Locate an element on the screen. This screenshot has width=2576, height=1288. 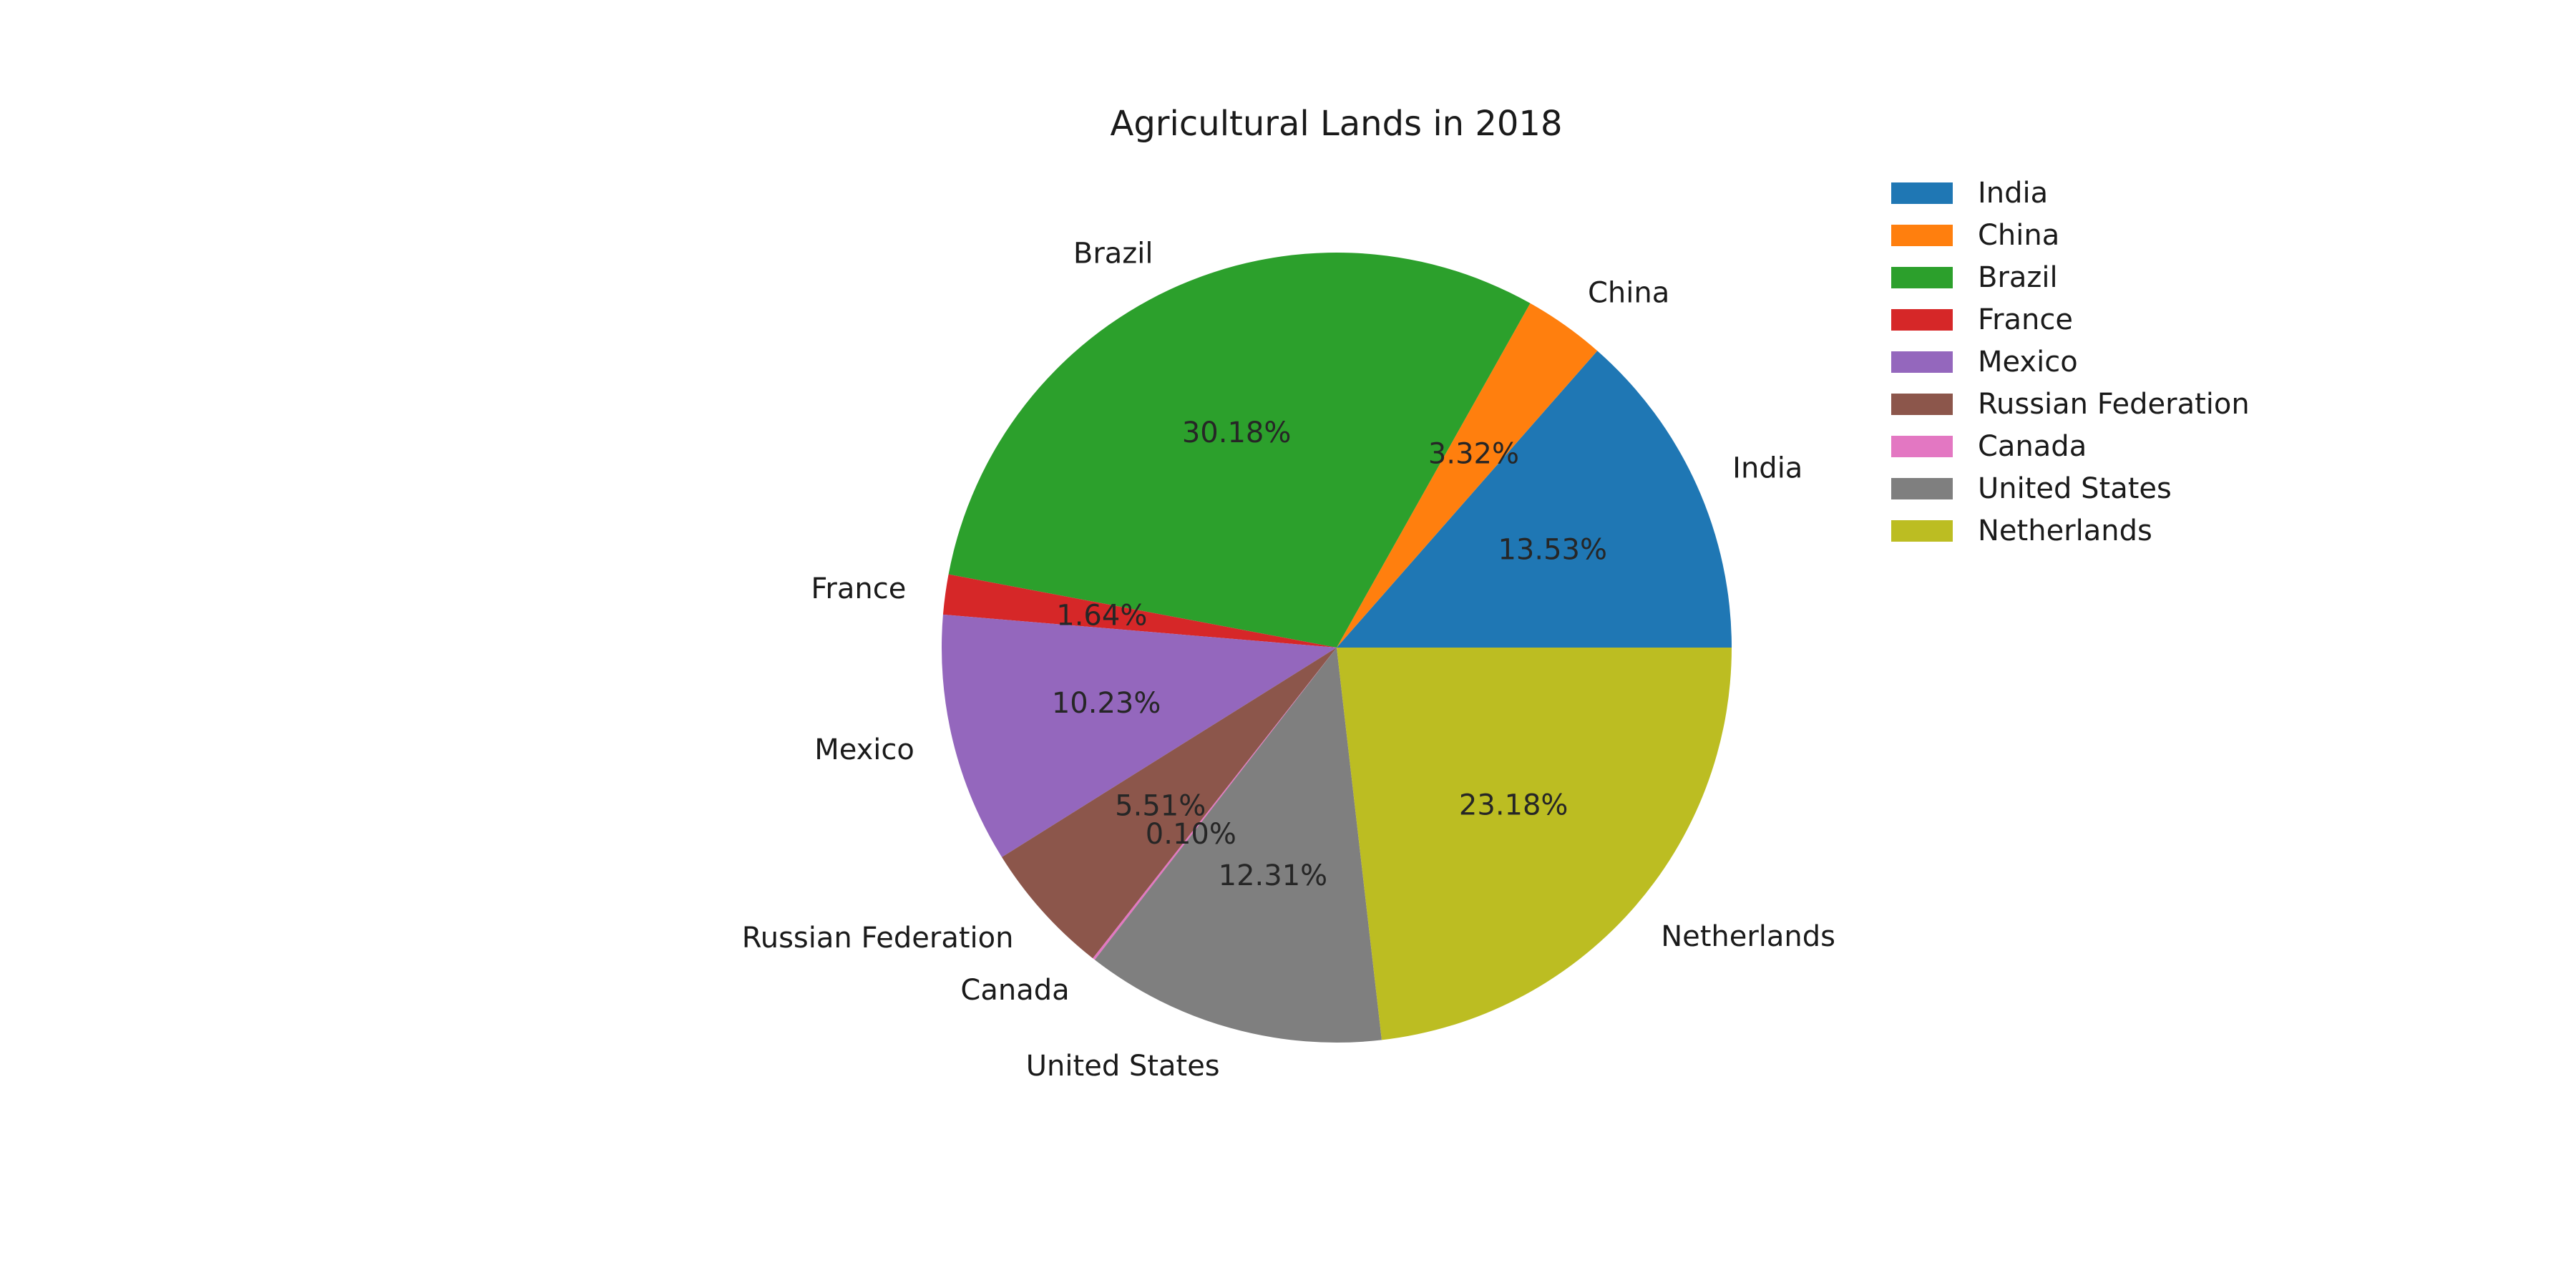
legend-label: Brazil is located at coordinates (2018, 277).